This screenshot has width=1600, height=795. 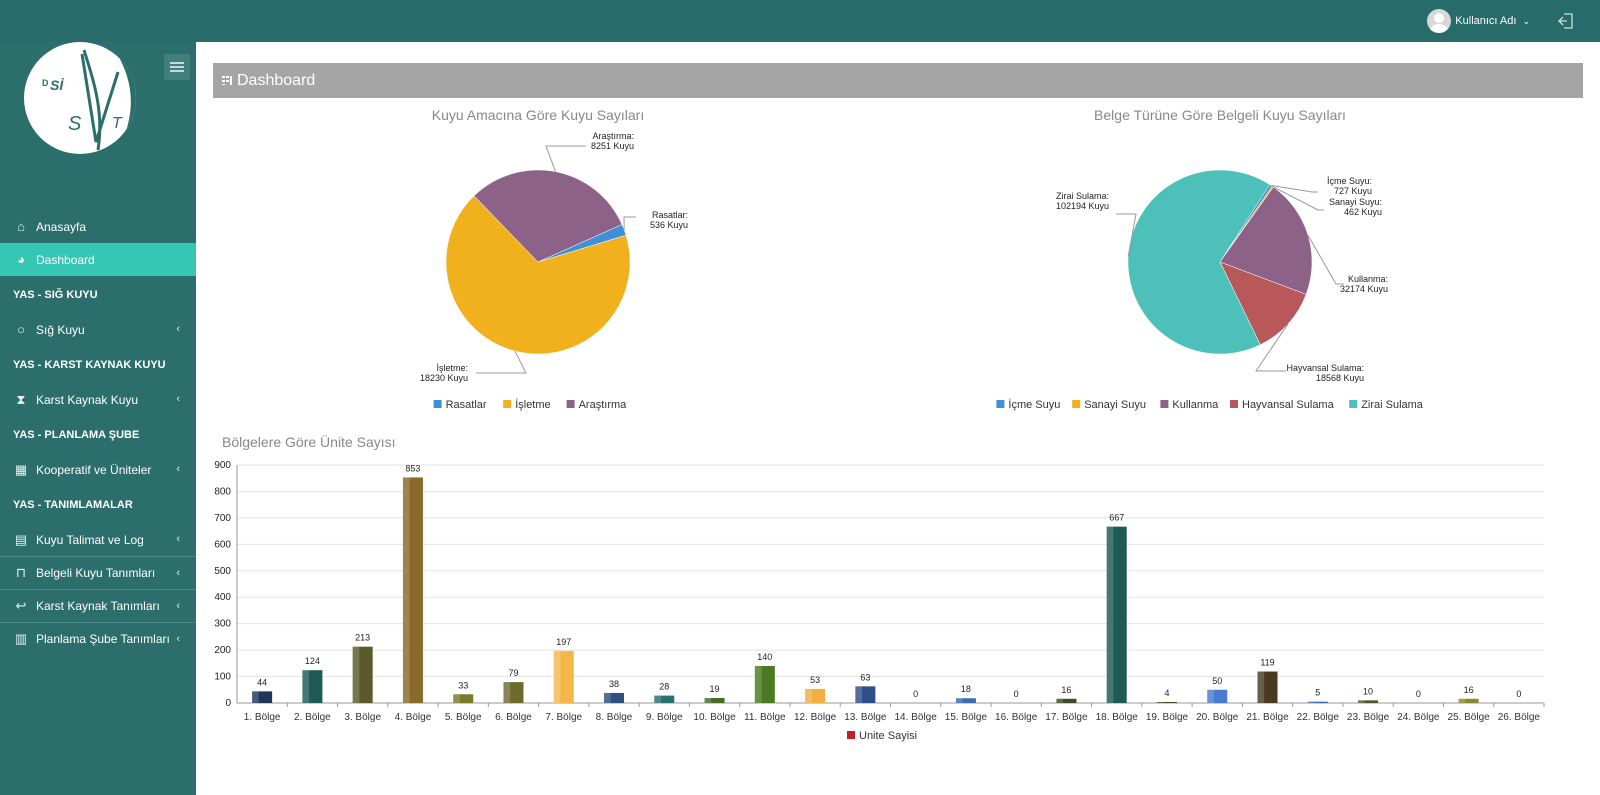 I want to click on sidebar-item-karst-kaynak-tan-mlar-: ↩ Karst Kaynak Tanımları ‹, so click(x=98, y=605).